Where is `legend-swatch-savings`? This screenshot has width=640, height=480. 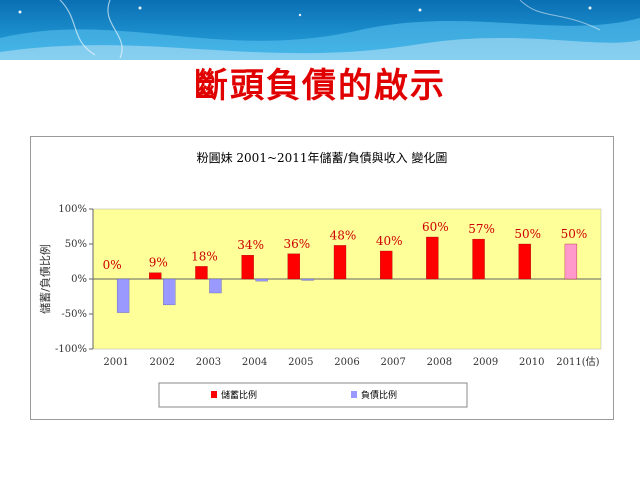 legend-swatch-savings is located at coordinates (214, 394).